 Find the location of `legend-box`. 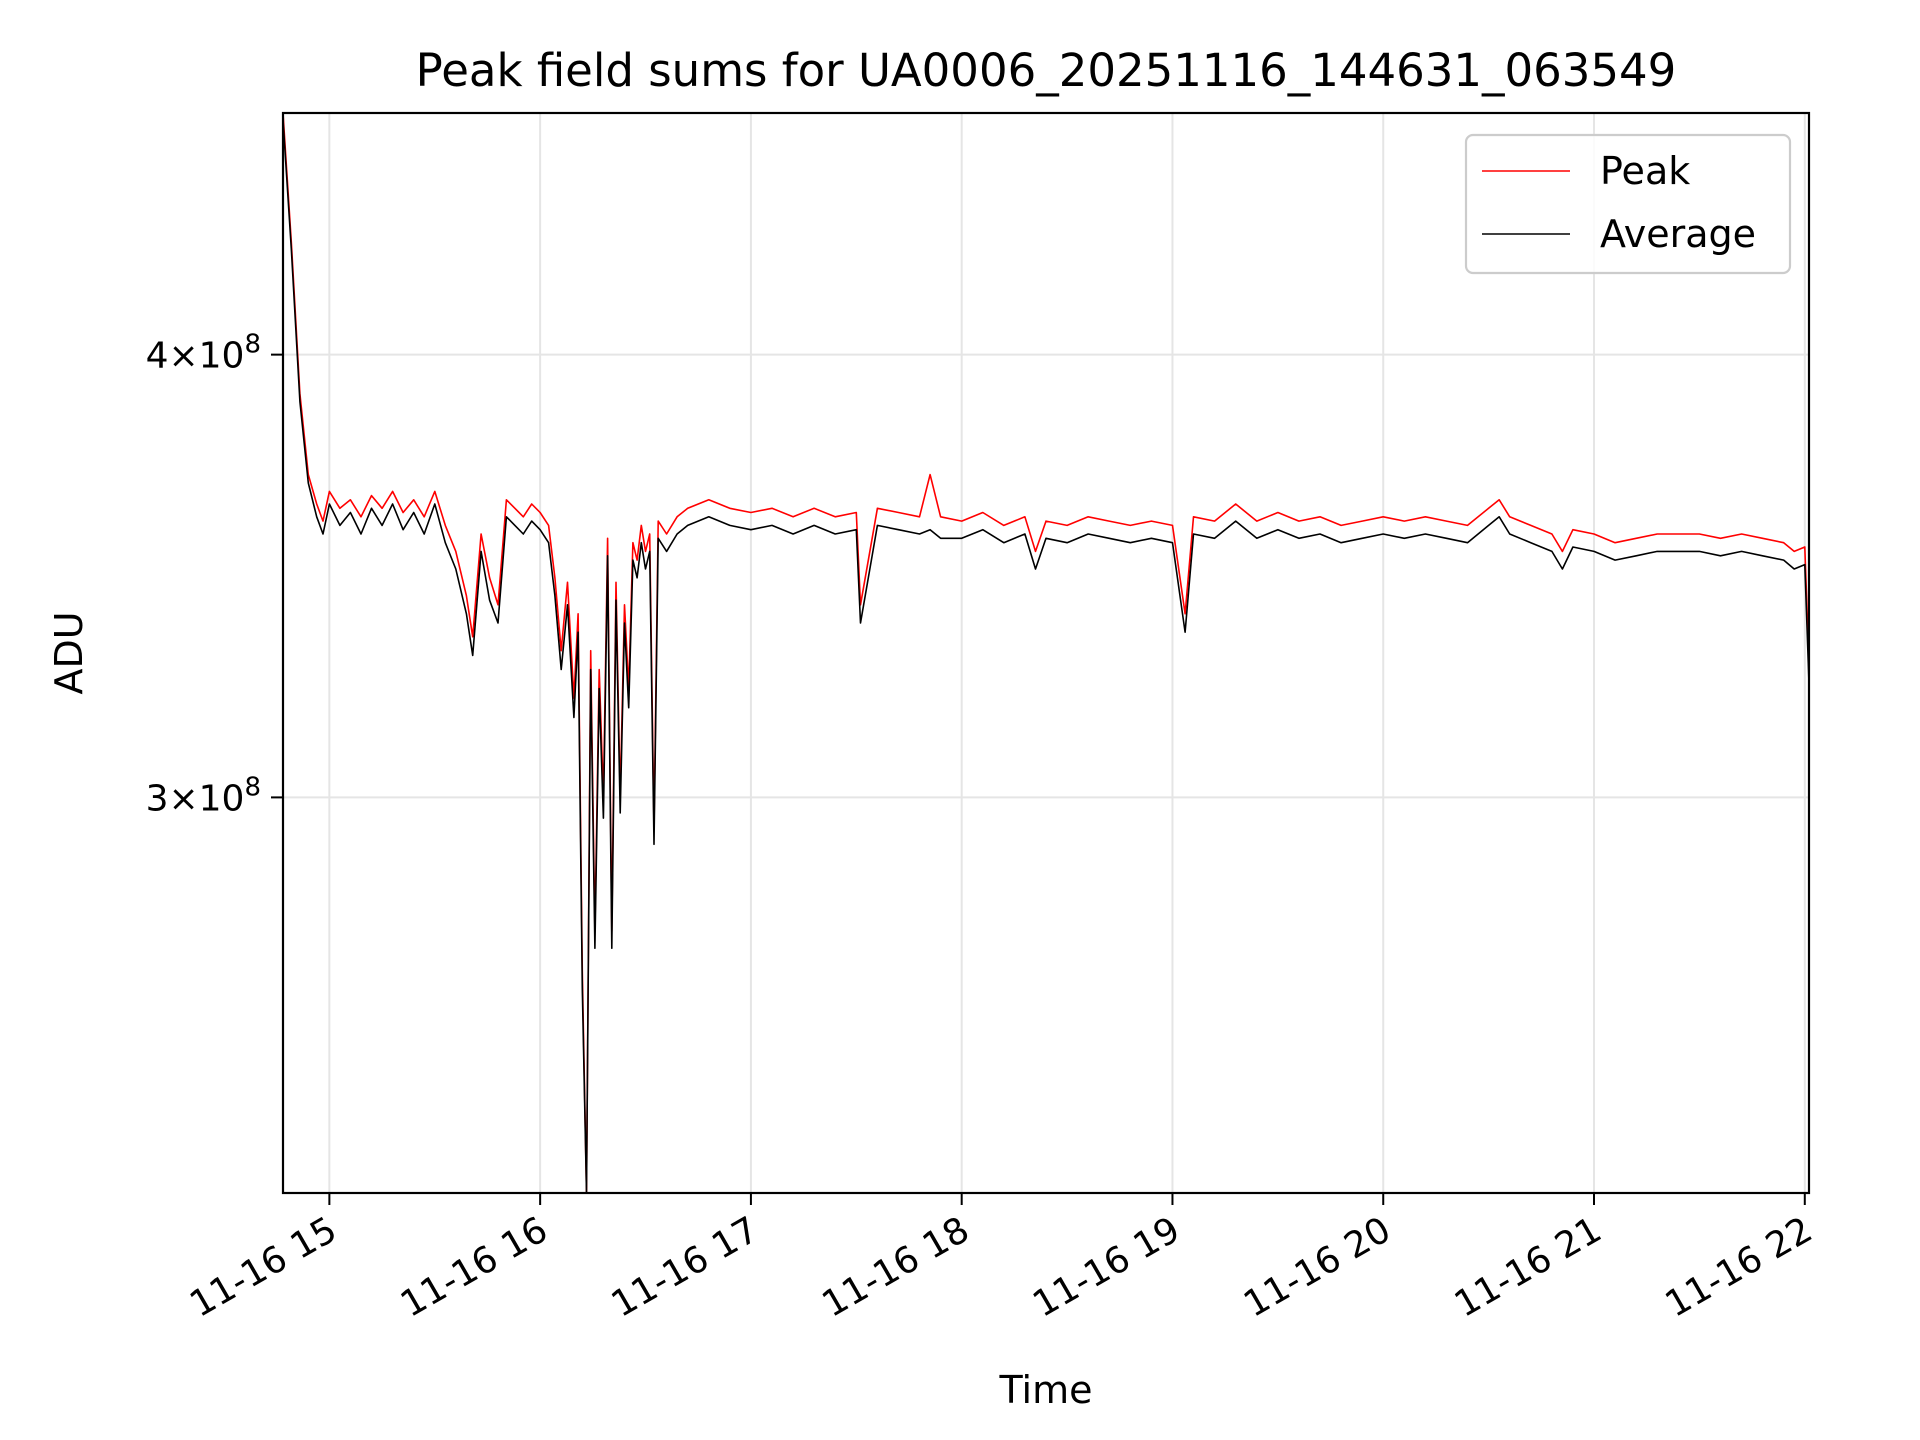

legend-box is located at coordinates (1628, 204).